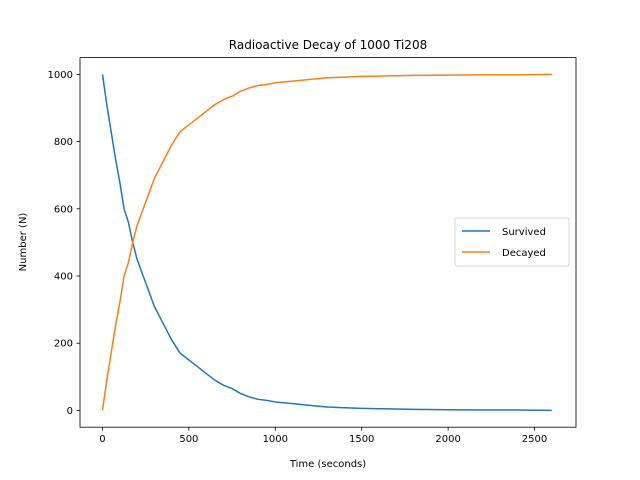 Image resolution: width=640 pixels, height=480 pixels. I want to click on x-tick-label: 500, so click(188, 439).